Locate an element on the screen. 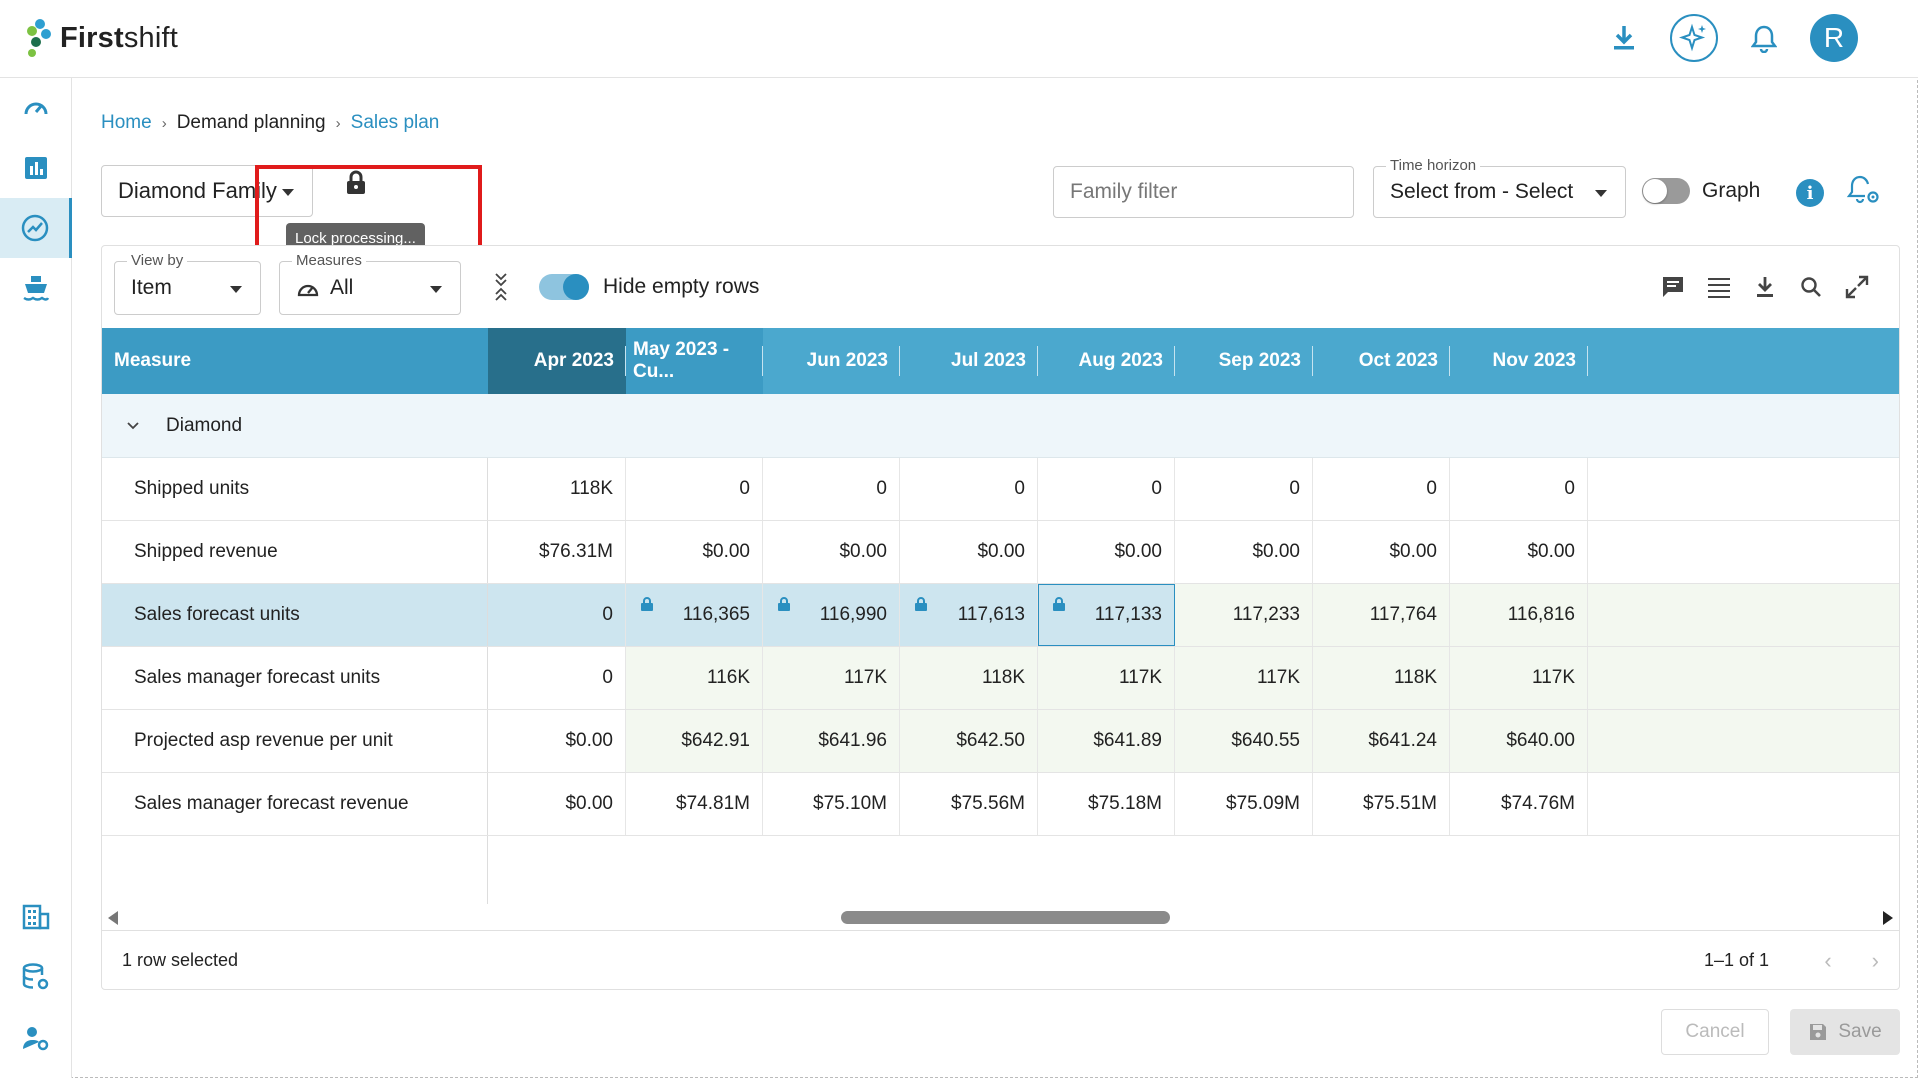 This screenshot has width=1918, height=1078. sidebar-item-data-settings is located at coordinates (36, 977).